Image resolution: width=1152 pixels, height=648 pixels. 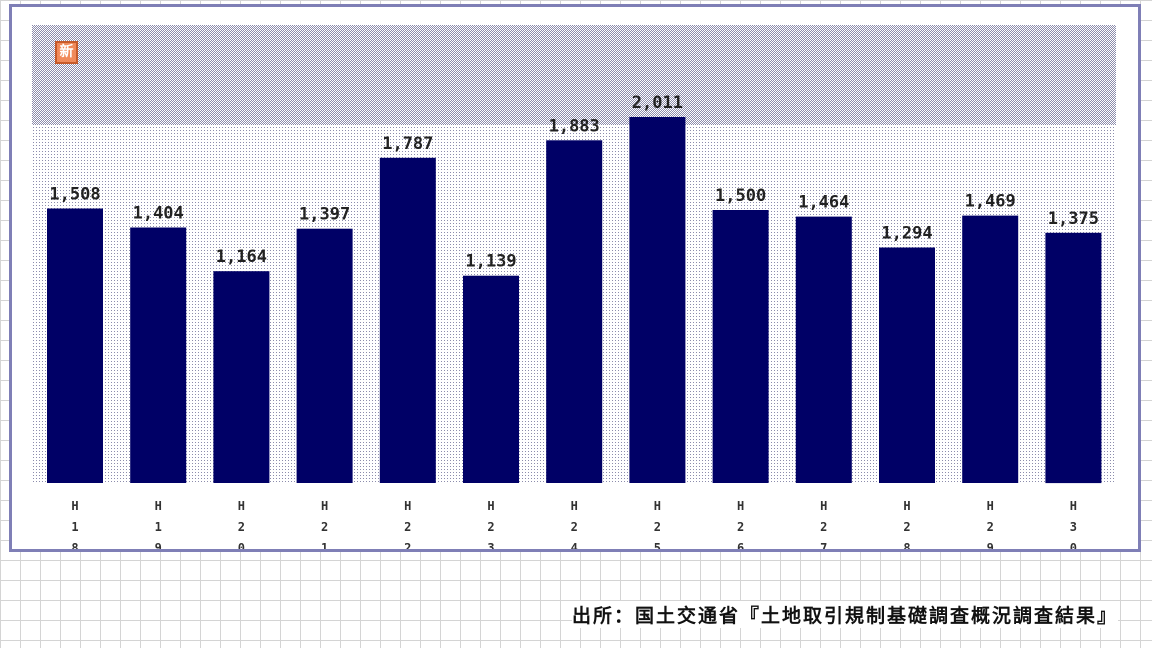 What do you see at coordinates (574, 524) in the screenshot?
I see `x-tick-labels-group: H 1 8 H 1 9 H 2 0 H 2 1 H 2 2 H 2 3 H 2 4 H 2 5 H 2 6 H 2 7 H 2 8 H 2 9 H 3 0` at bounding box center [574, 524].